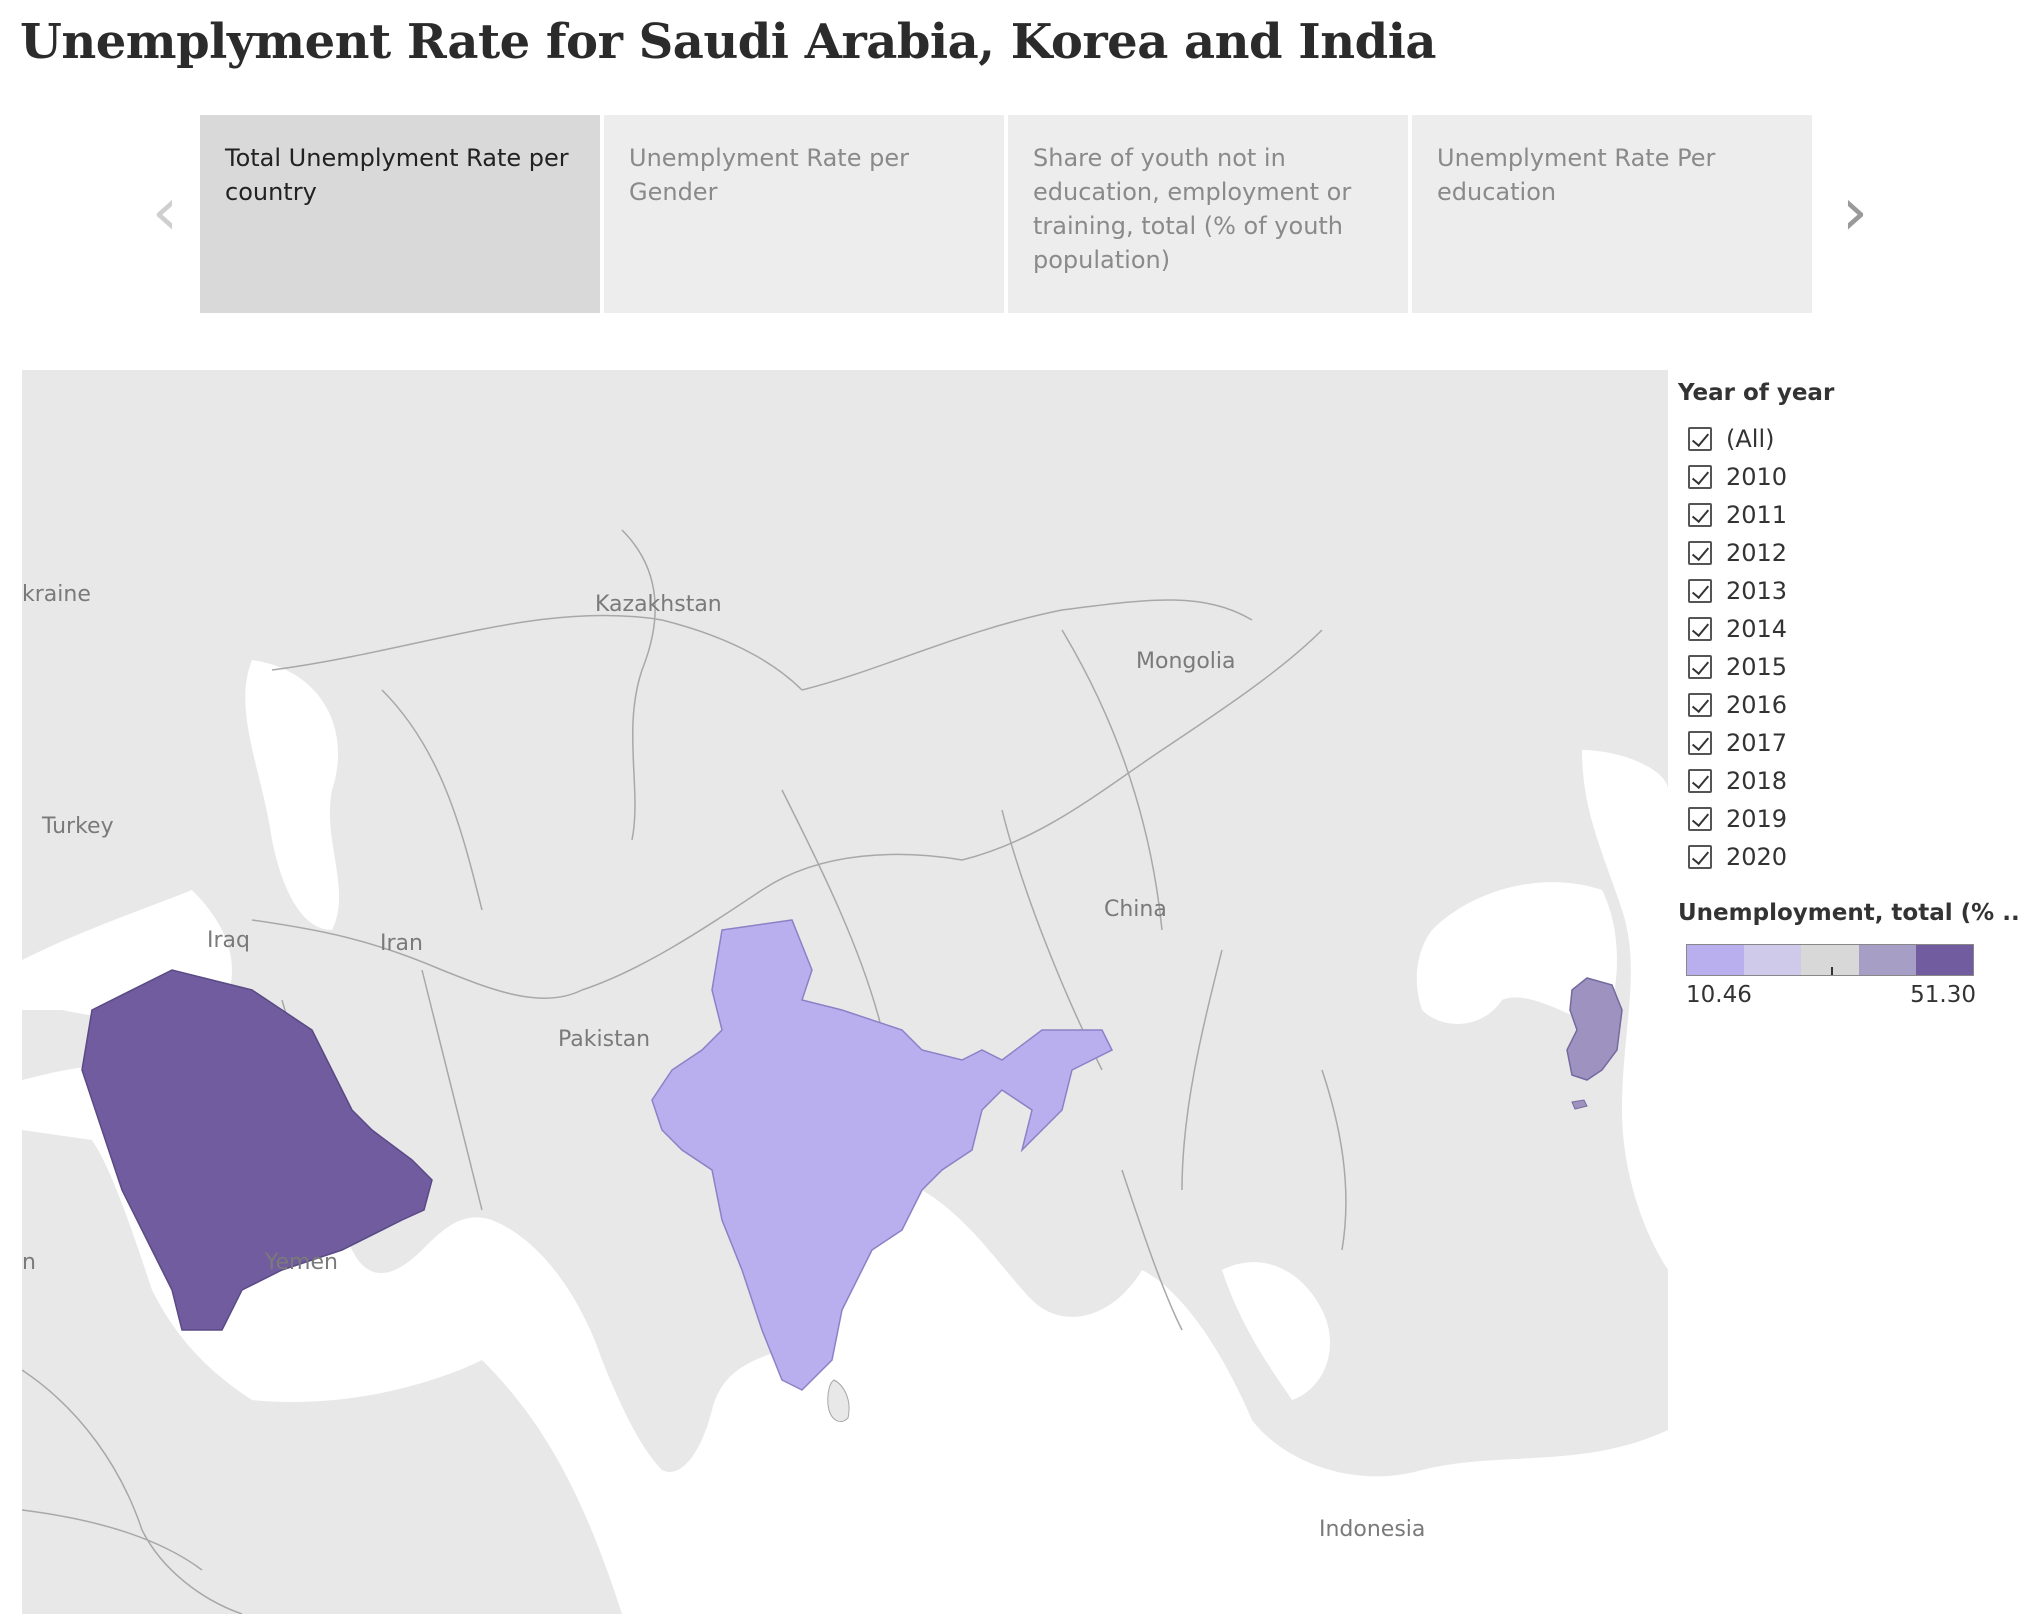  What do you see at coordinates (1838, 439) in the screenshot?
I see `filter-item-all: (All)` at bounding box center [1838, 439].